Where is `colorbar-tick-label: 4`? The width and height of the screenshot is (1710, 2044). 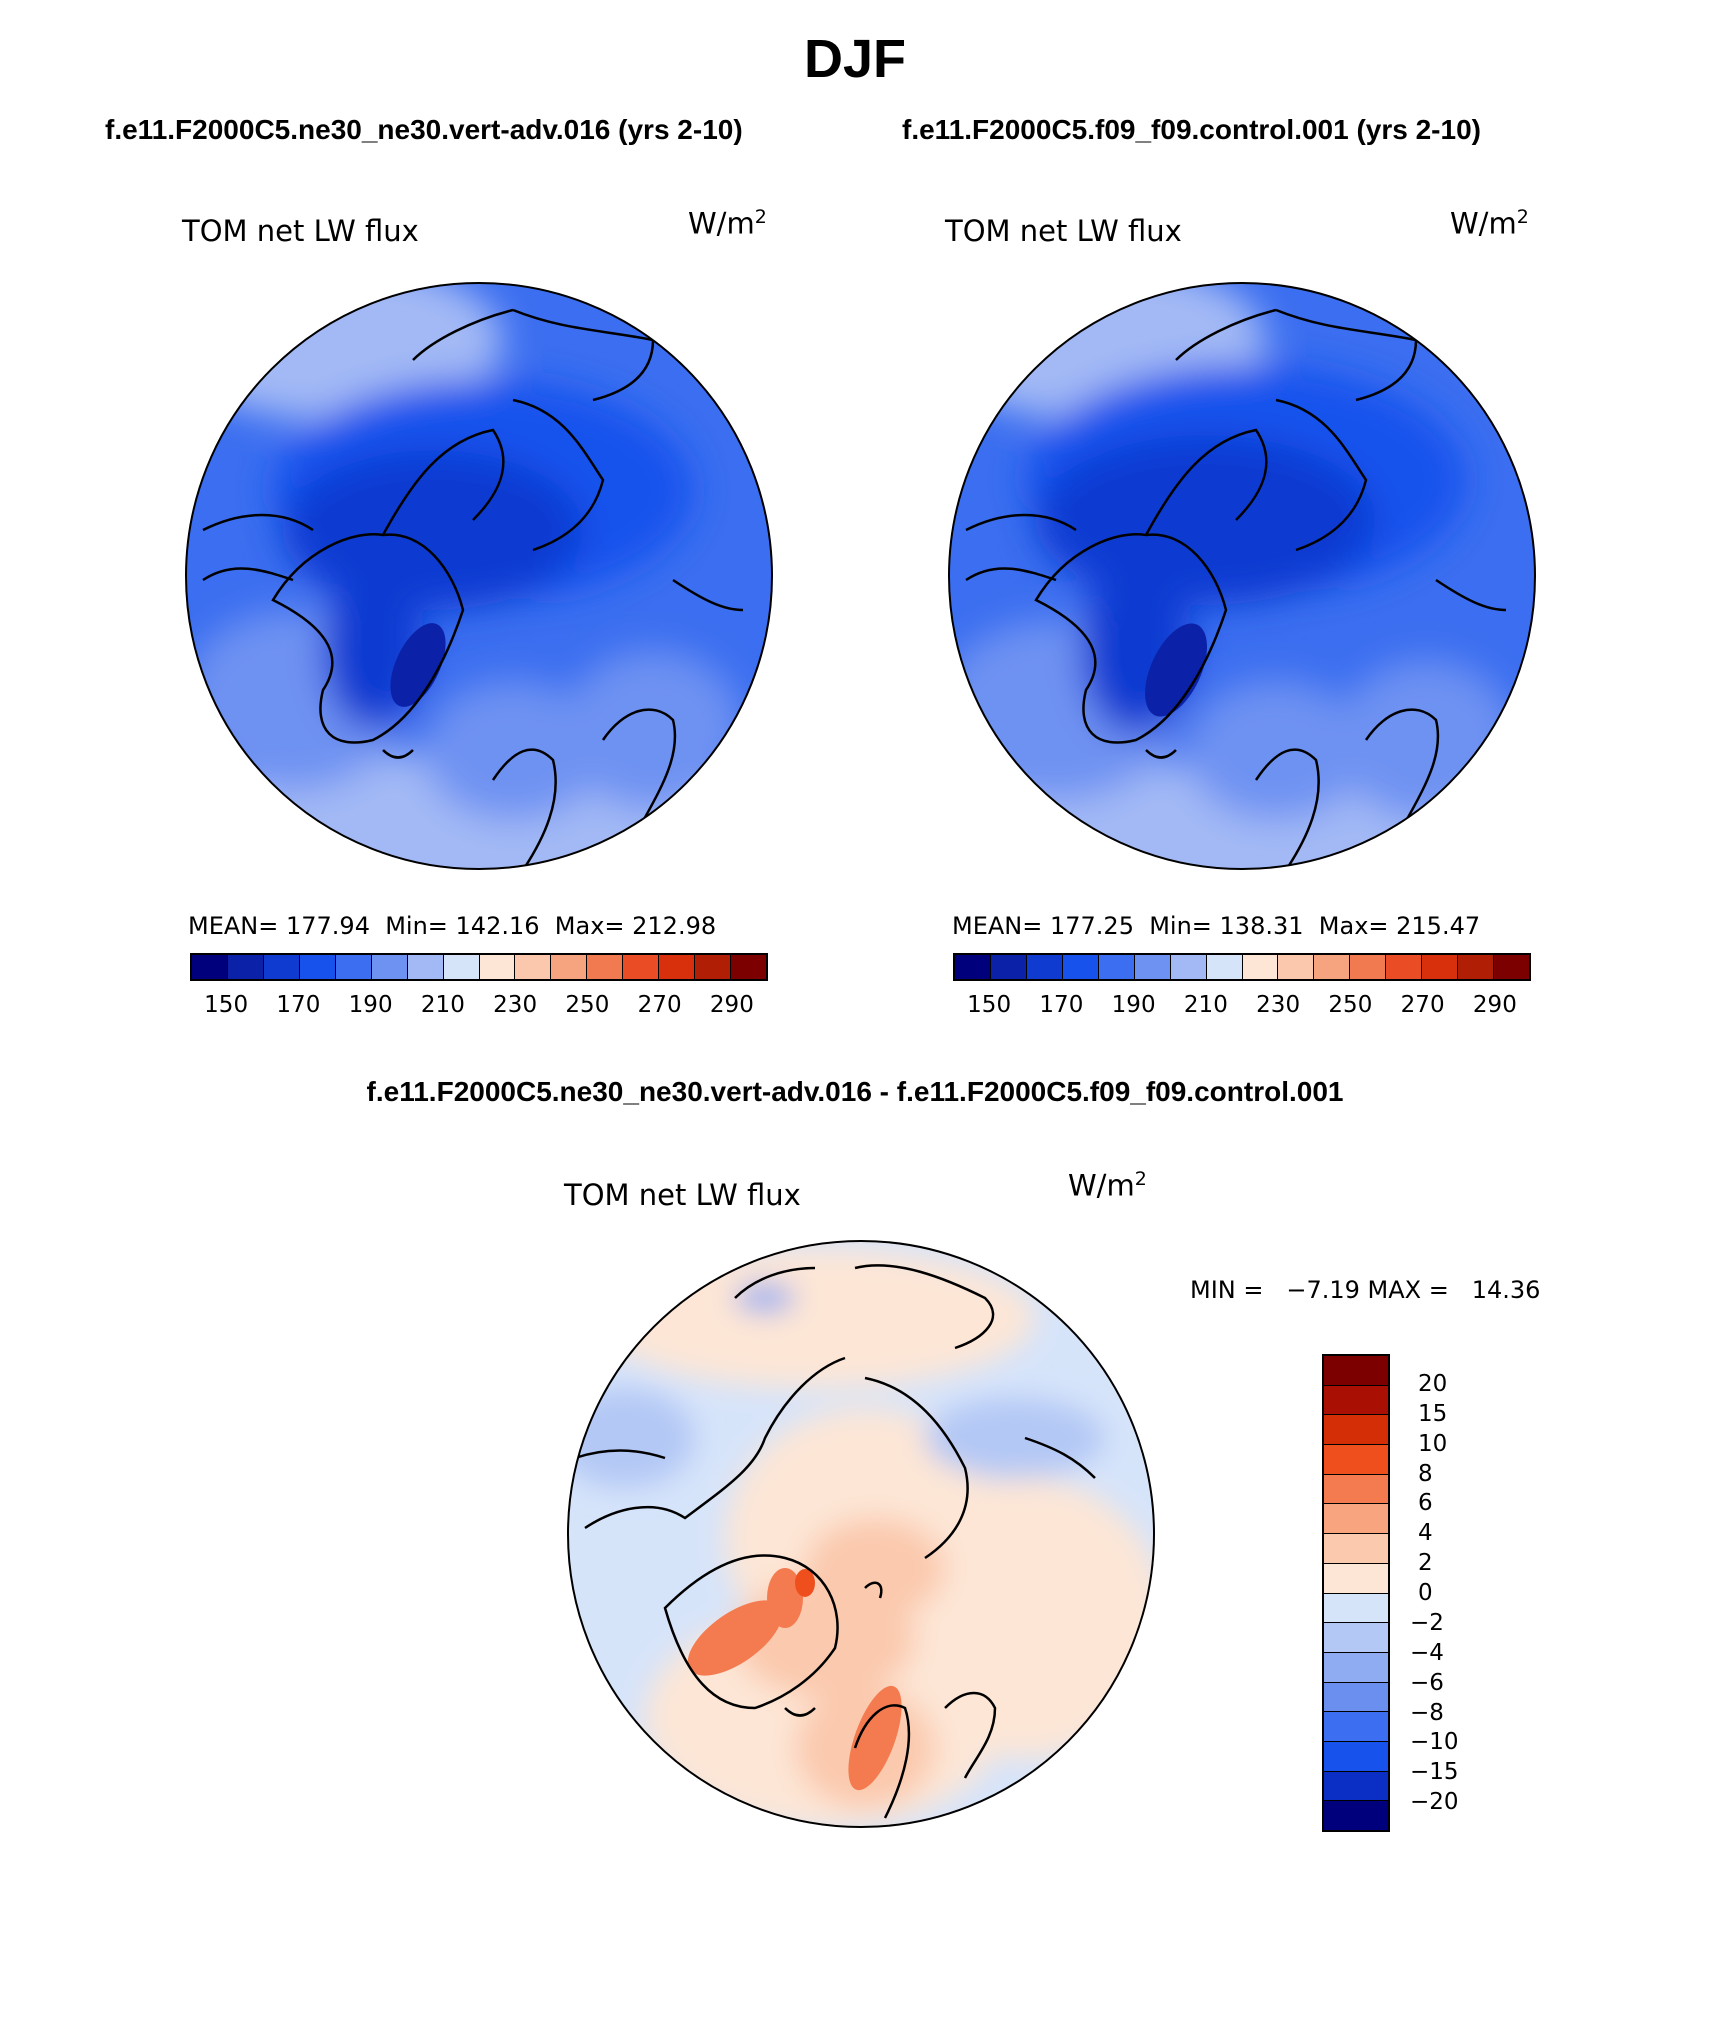
colorbar-tick-label: 4 is located at coordinates (1425, 1533).